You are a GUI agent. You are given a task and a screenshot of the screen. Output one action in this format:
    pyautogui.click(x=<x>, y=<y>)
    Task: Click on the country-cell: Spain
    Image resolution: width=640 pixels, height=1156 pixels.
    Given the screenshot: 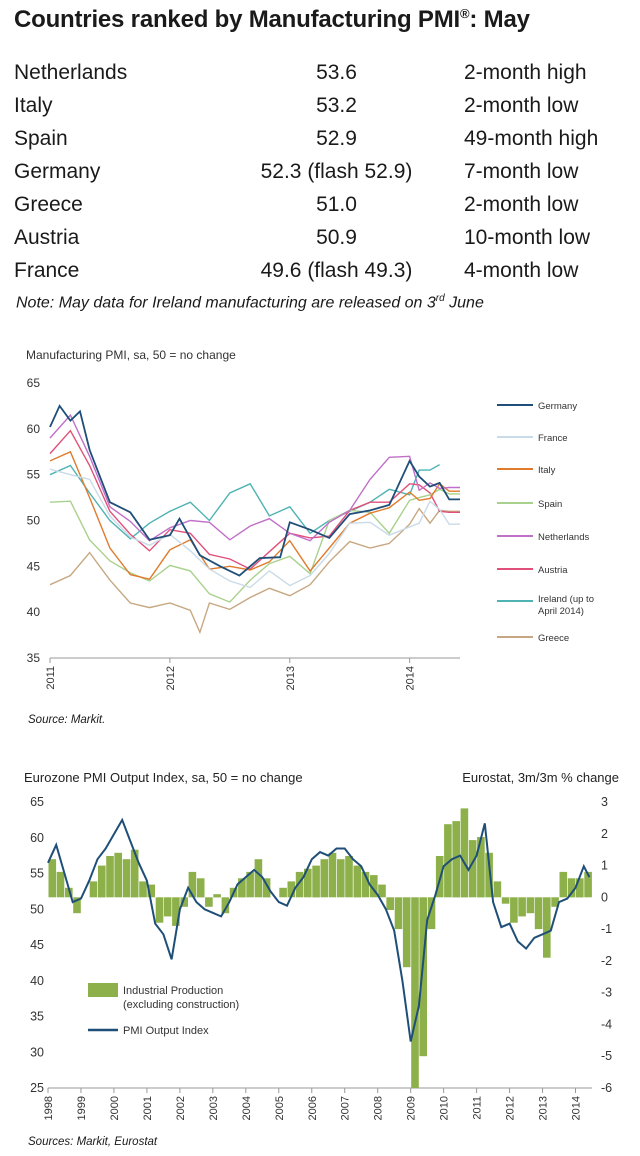 What is the action you would take?
    pyautogui.click(x=41, y=138)
    